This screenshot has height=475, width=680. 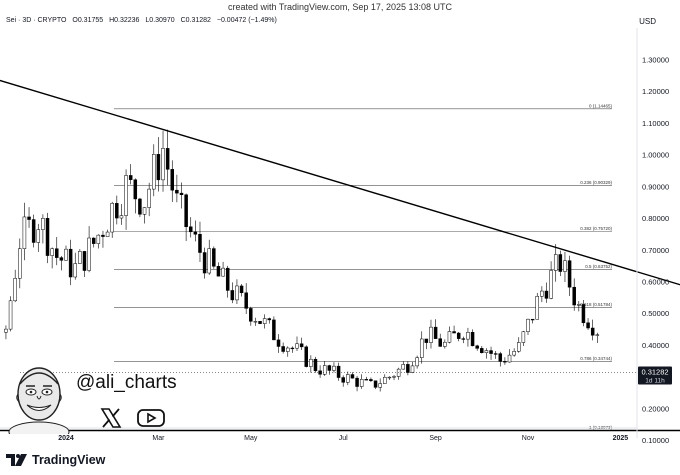 What do you see at coordinates (66, 438) in the screenshot?
I see `x-tick-label: 2024` at bounding box center [66, 438].